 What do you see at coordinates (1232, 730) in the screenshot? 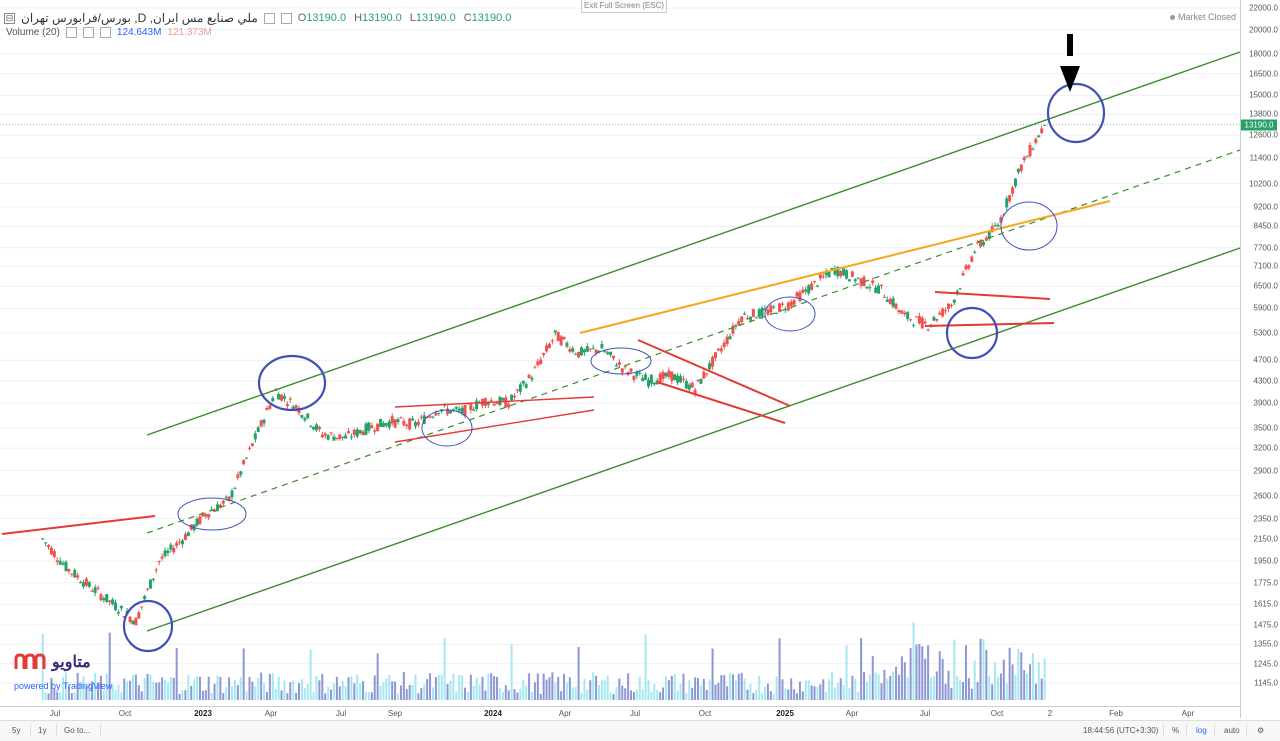
I see `auto-toggle: auto` at bounding box center [1232, 730].